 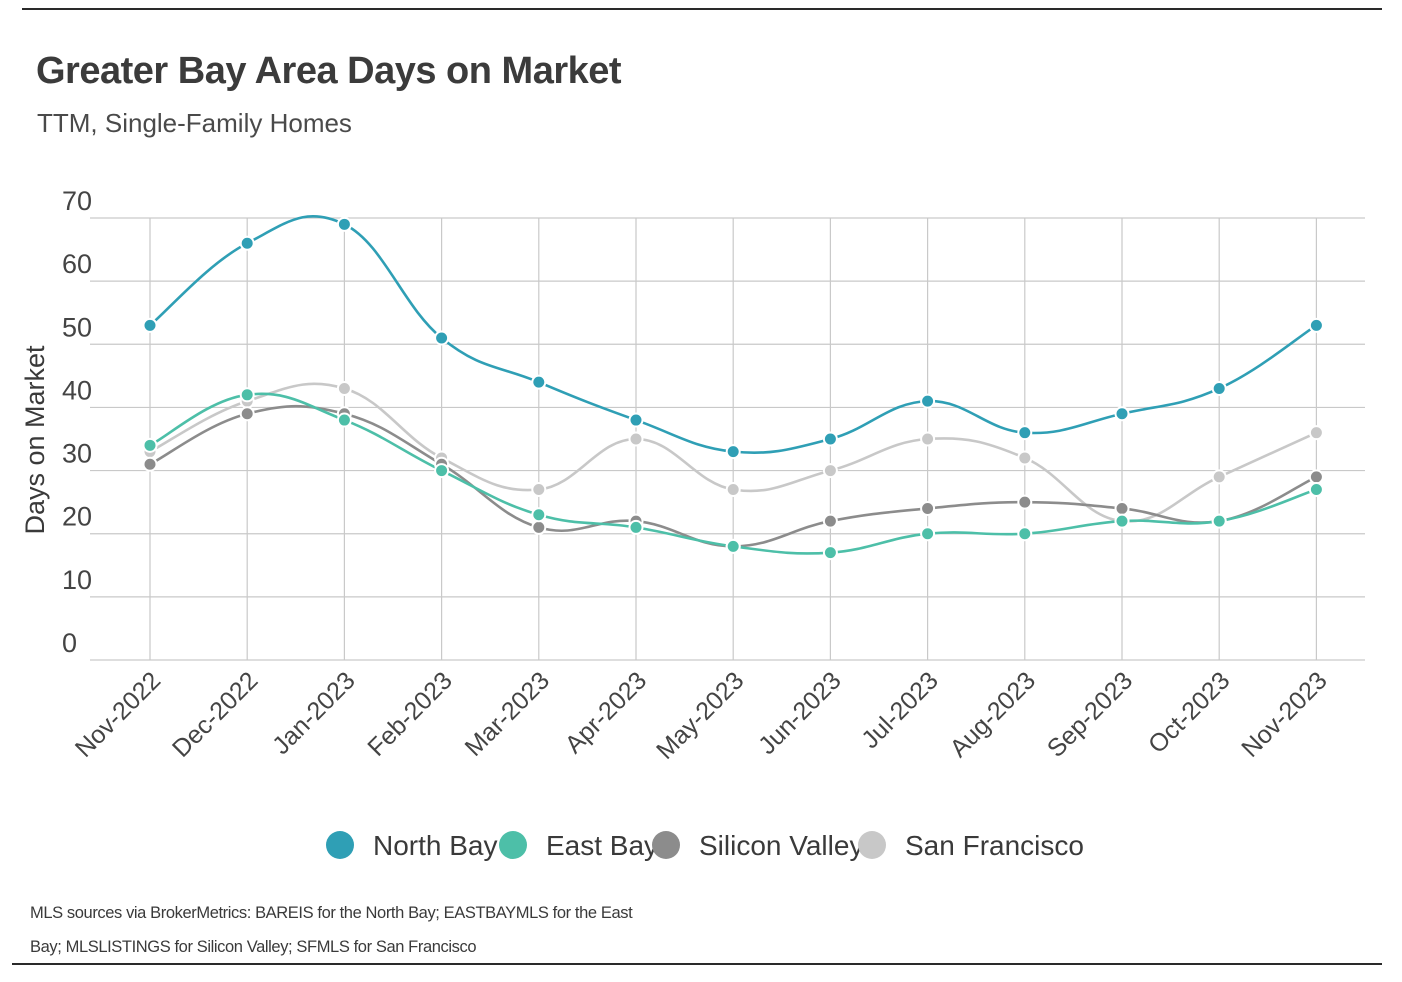 What do you see at coordinates (77, 390) in the screenshot?
I see `y-tick-label: 40` at bounding box center [77, 390].